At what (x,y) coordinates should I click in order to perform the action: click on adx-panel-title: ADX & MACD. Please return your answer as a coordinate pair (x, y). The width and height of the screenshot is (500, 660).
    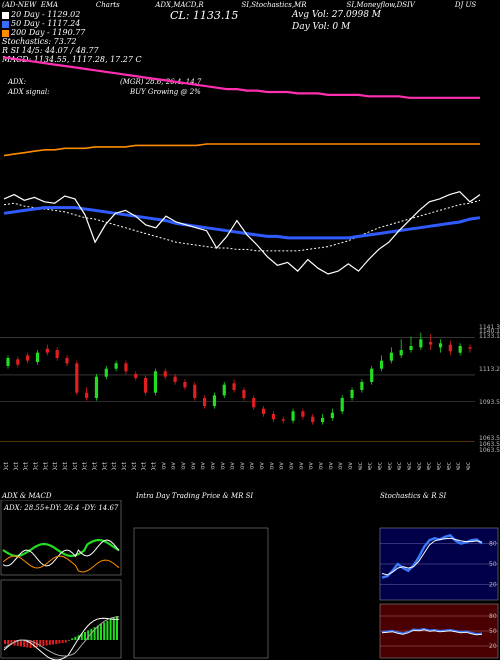
    Looking at the image, I should click on (27, 496).